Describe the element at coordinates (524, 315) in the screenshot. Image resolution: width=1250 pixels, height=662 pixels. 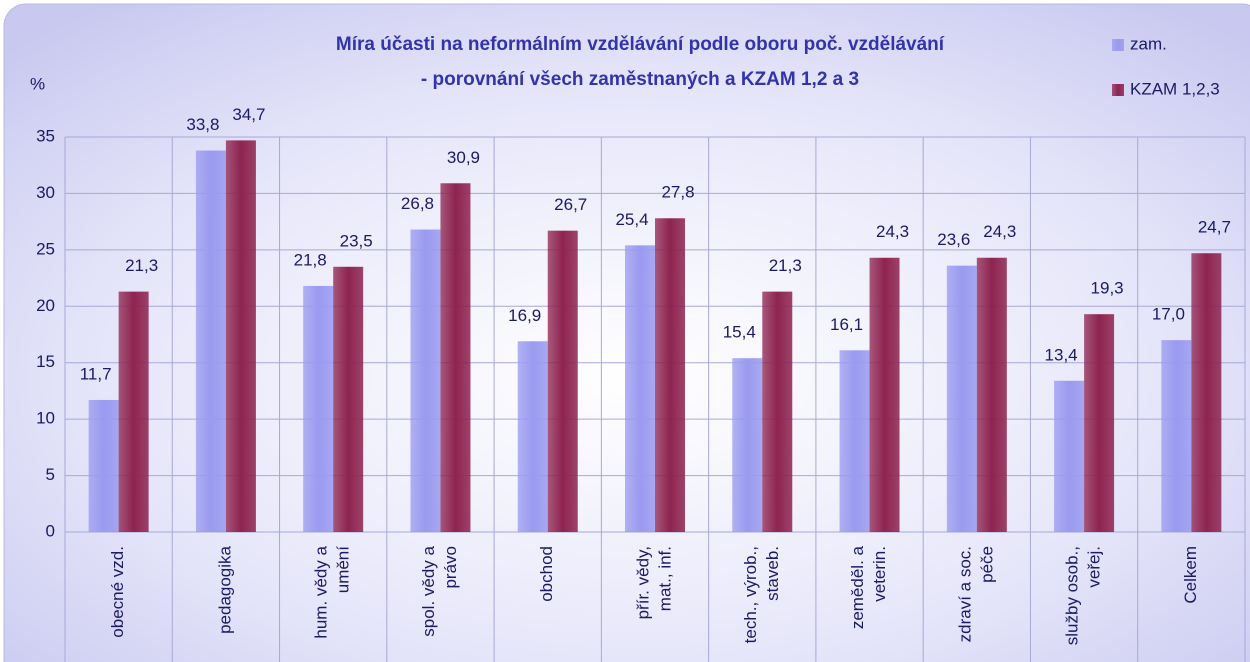
I see `data-label: 16,9` at that location.